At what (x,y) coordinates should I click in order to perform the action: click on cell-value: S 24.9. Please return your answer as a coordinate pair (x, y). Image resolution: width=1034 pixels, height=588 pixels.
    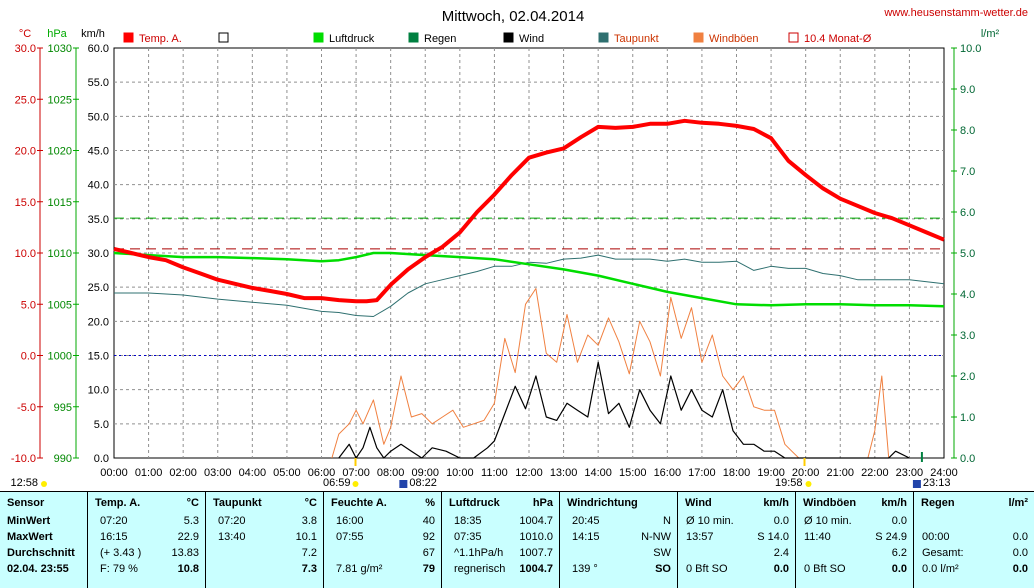
    Looking at the image, I should click on (891, 537).